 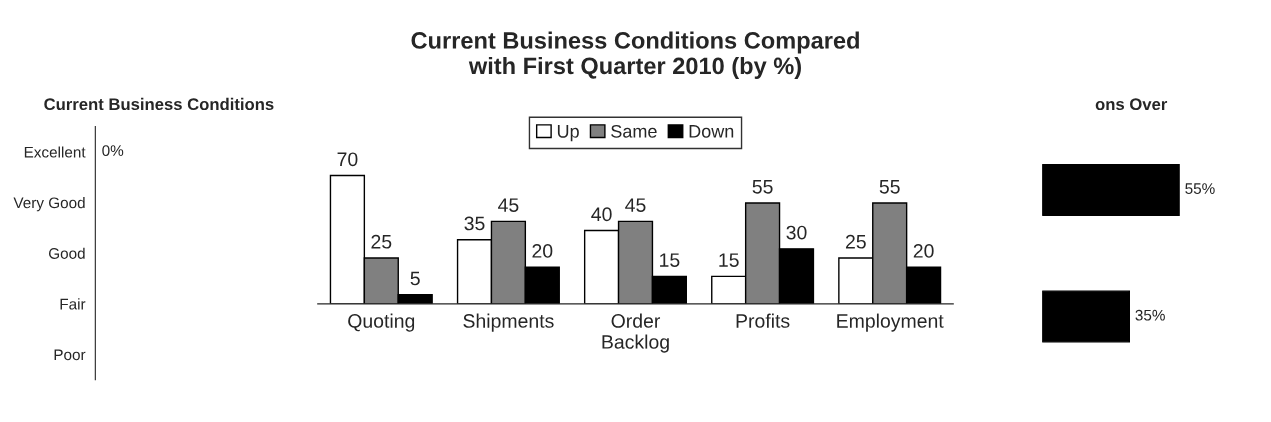 What do you see at coordinates (70, 355) in the screenshot?
I see `category-label: Poor` at bounding box center [70, 355].